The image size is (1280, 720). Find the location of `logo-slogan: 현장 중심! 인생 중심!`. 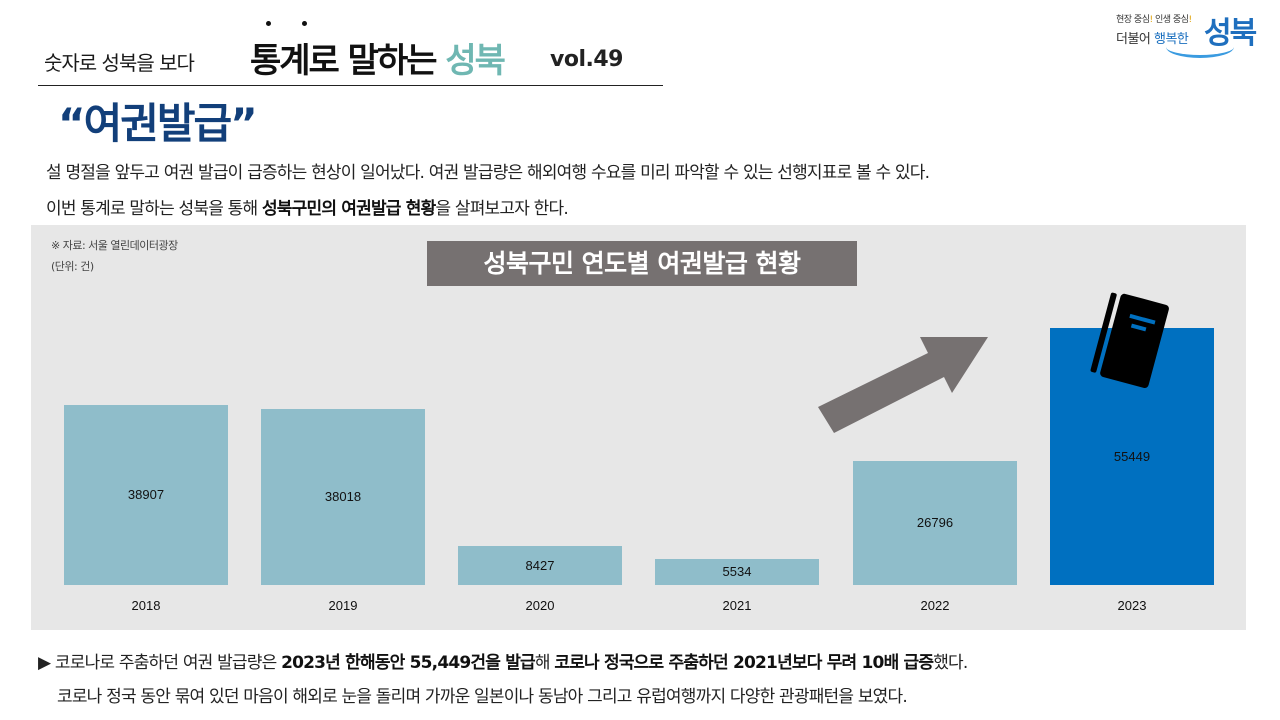

logo-slogan: 현장 중심! 인생 중심! is located at coordinates (1154, 18).